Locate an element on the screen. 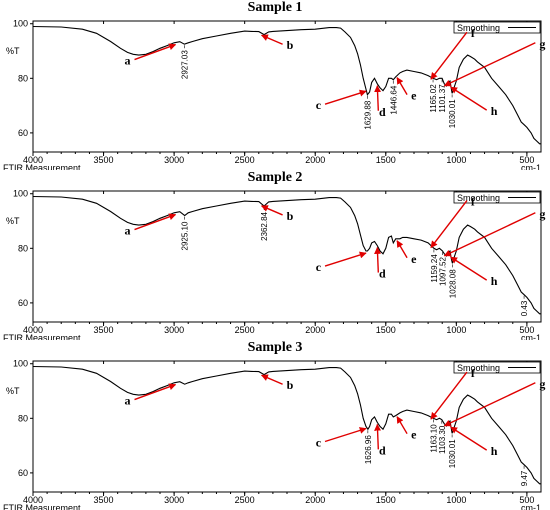 The image size is (550, 510). chart-title: Sample 1 is located at coordinates (275, 7).